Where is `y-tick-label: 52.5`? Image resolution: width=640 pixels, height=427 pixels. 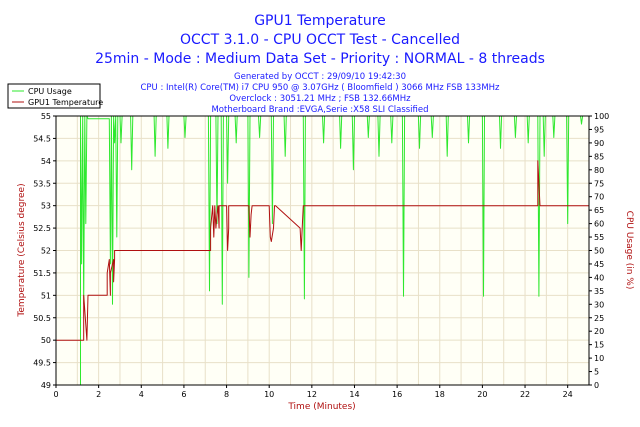
y-tick-label: 52.5 is located at coordinates (42, 228).